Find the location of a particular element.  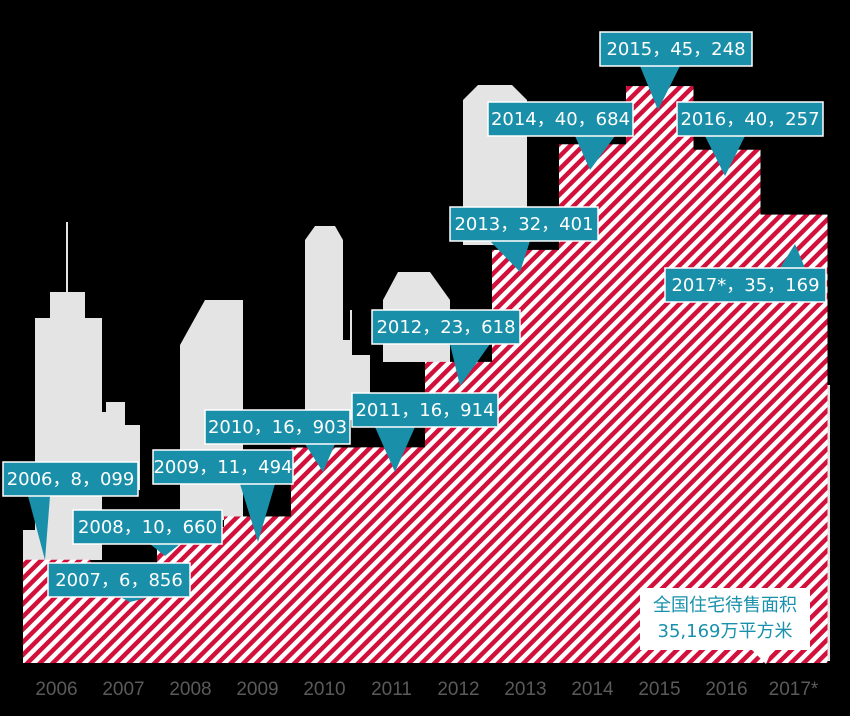

callout: 2015，45，248 is located at coordinates (676, 70).